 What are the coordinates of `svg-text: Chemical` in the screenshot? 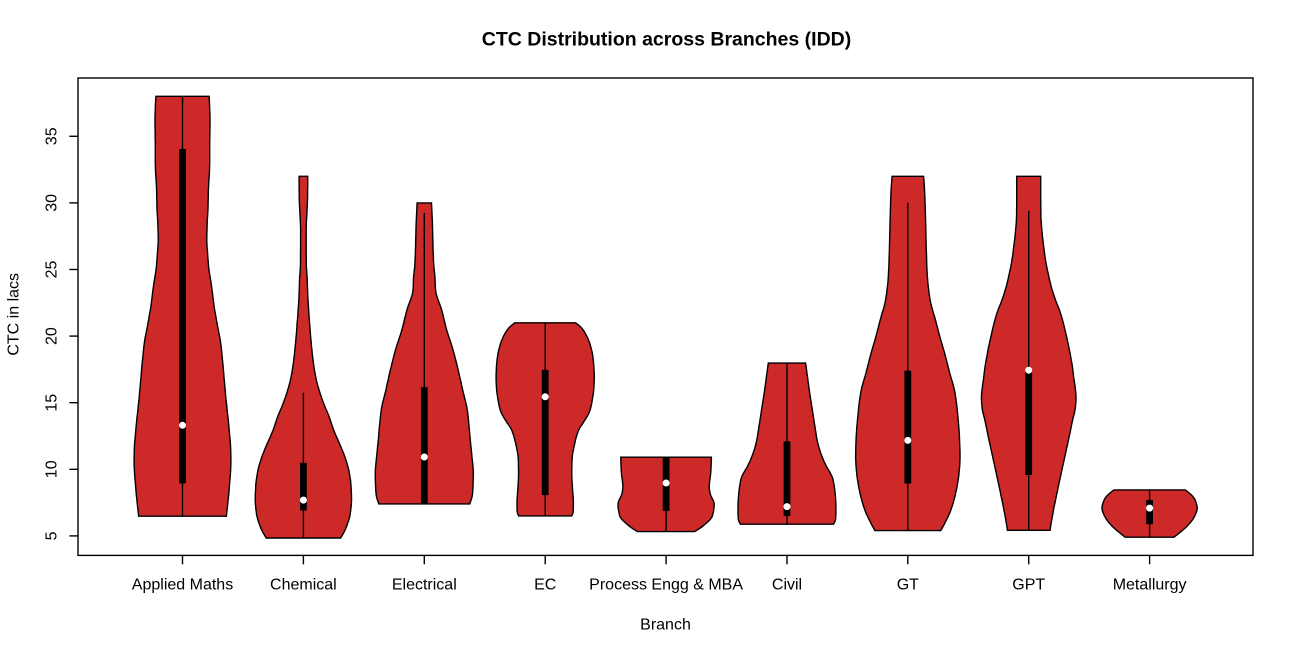 It's located at (303, 585).